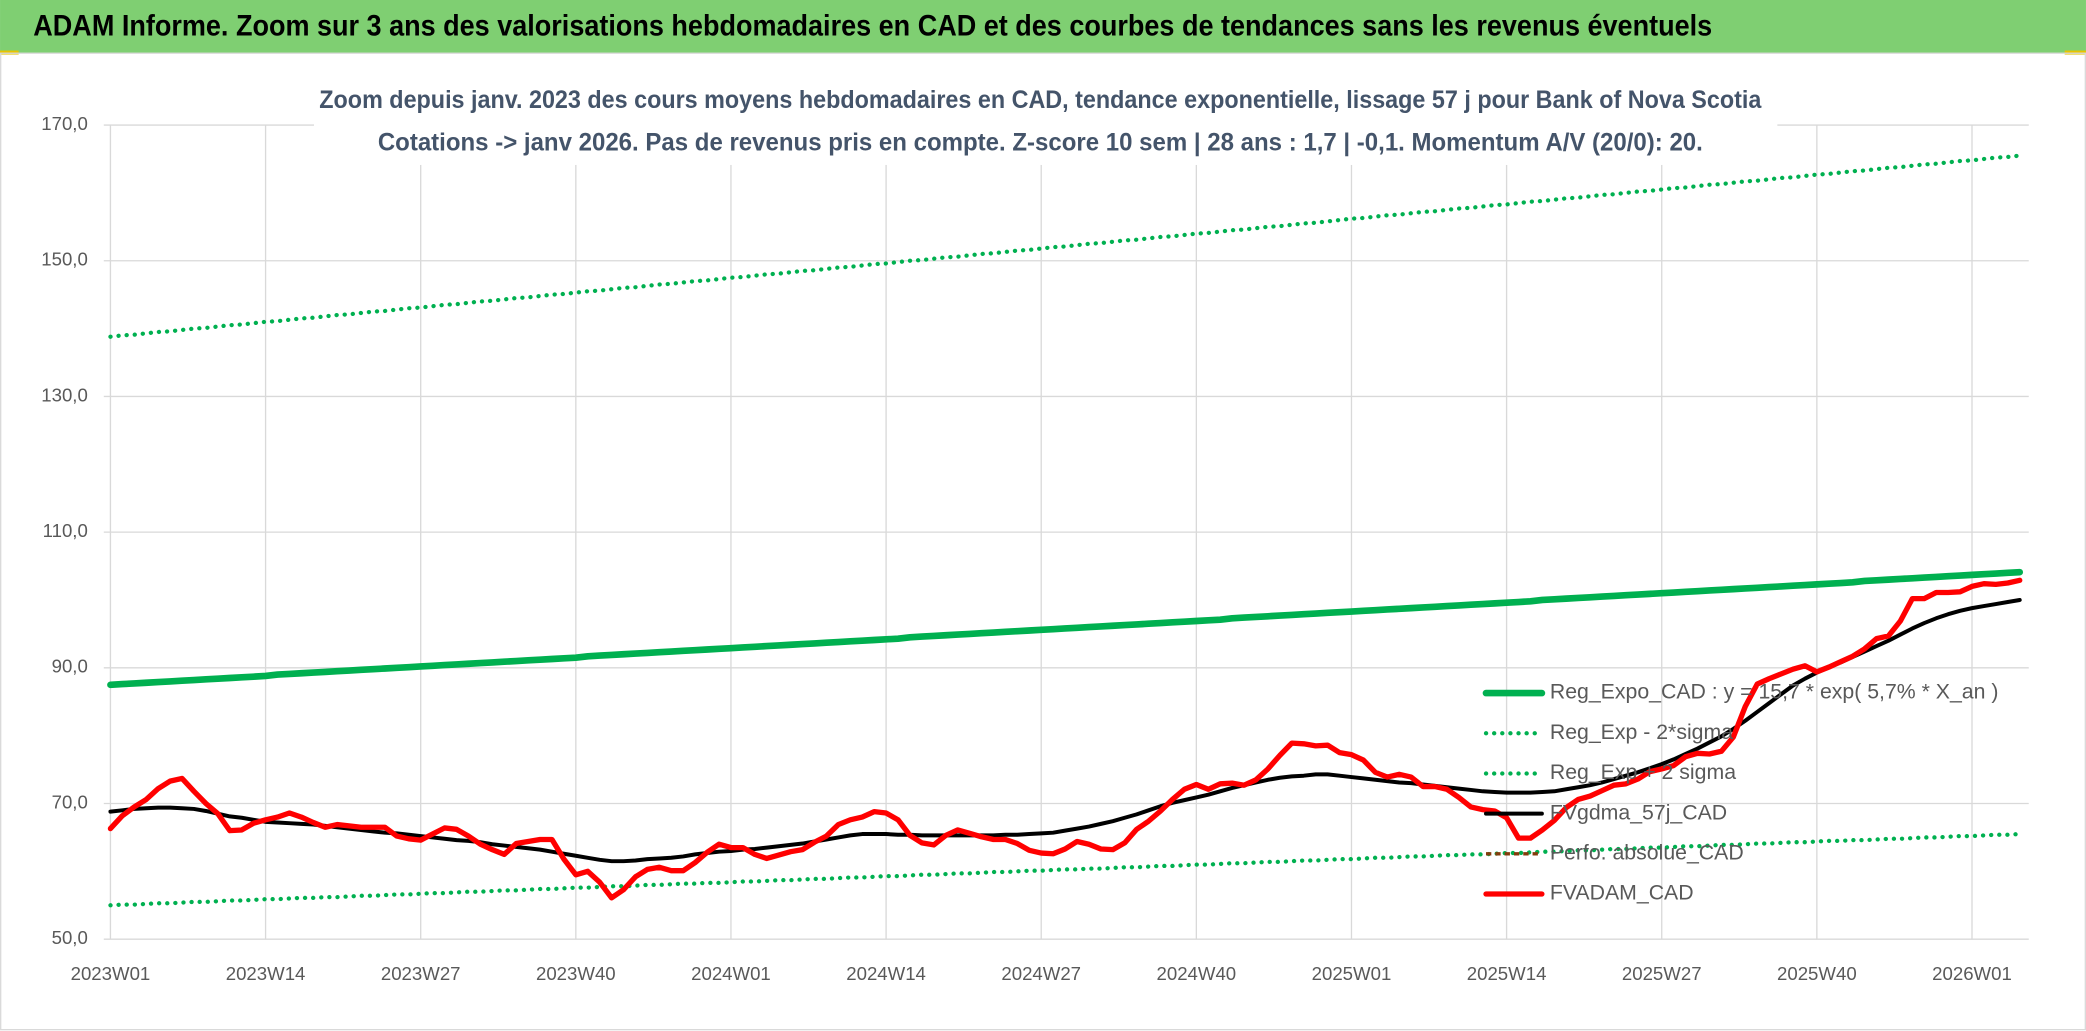 This screenshot has width=2086, height=1031. What do you see at coordinates (64, 123) in the screenshot?
I see `y-tick-label: 170,0` at bounding box center [64, 123].